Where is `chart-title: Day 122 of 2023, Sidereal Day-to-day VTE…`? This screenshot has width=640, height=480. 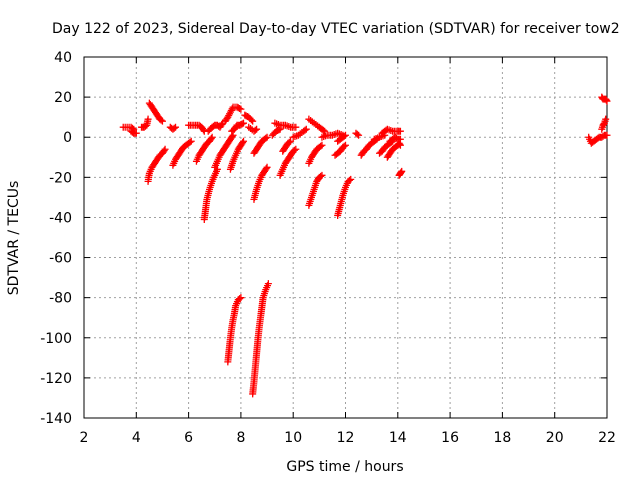
chart-title: Day 122 of 2023, Sidereal Day-to-day VTE… is located at coordinates (336, 29).